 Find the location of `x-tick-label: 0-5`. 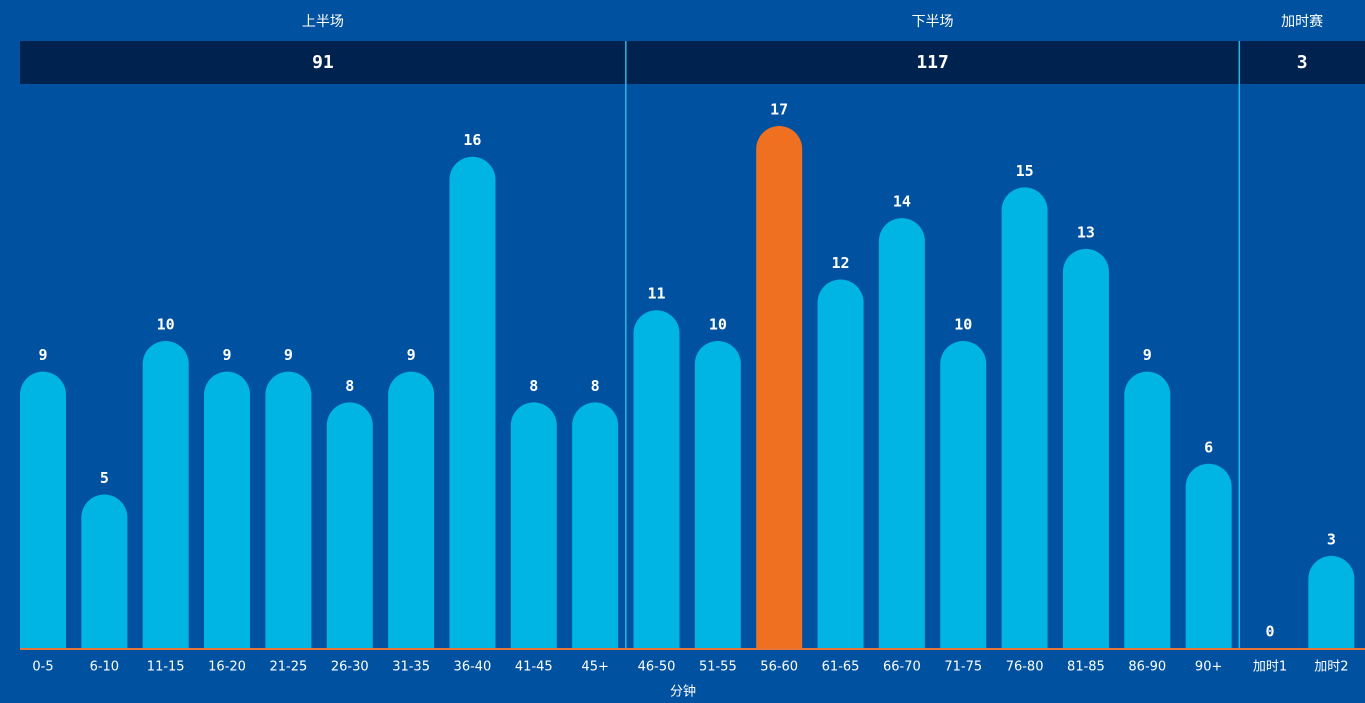

x-tick-label: 0-5 is located at coordinates (42, 667).